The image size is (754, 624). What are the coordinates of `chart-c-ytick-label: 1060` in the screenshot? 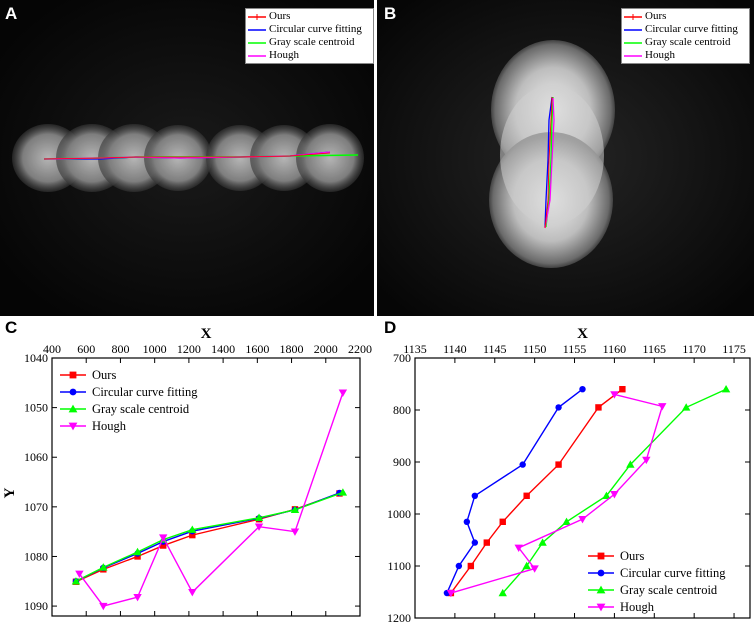 It's located at (36, 457).